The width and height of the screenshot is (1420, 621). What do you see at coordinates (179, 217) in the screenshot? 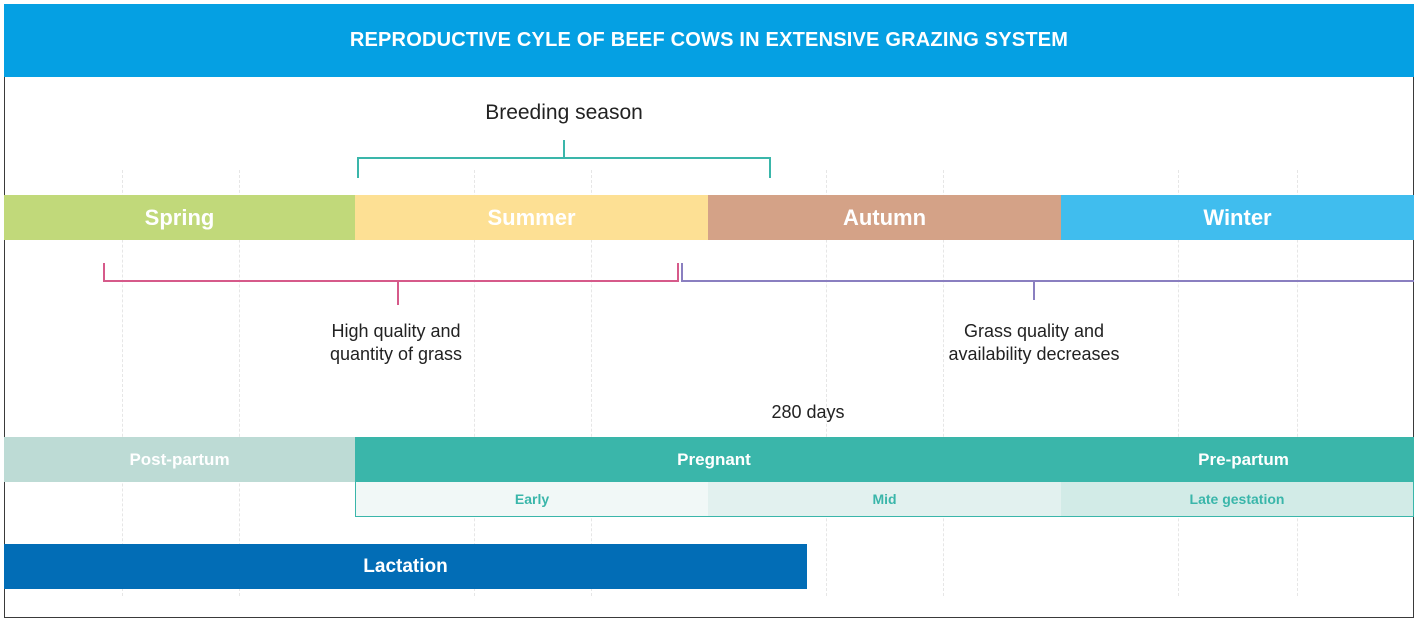
I see `season-spring: Spring` at bounding box center [179, 217].